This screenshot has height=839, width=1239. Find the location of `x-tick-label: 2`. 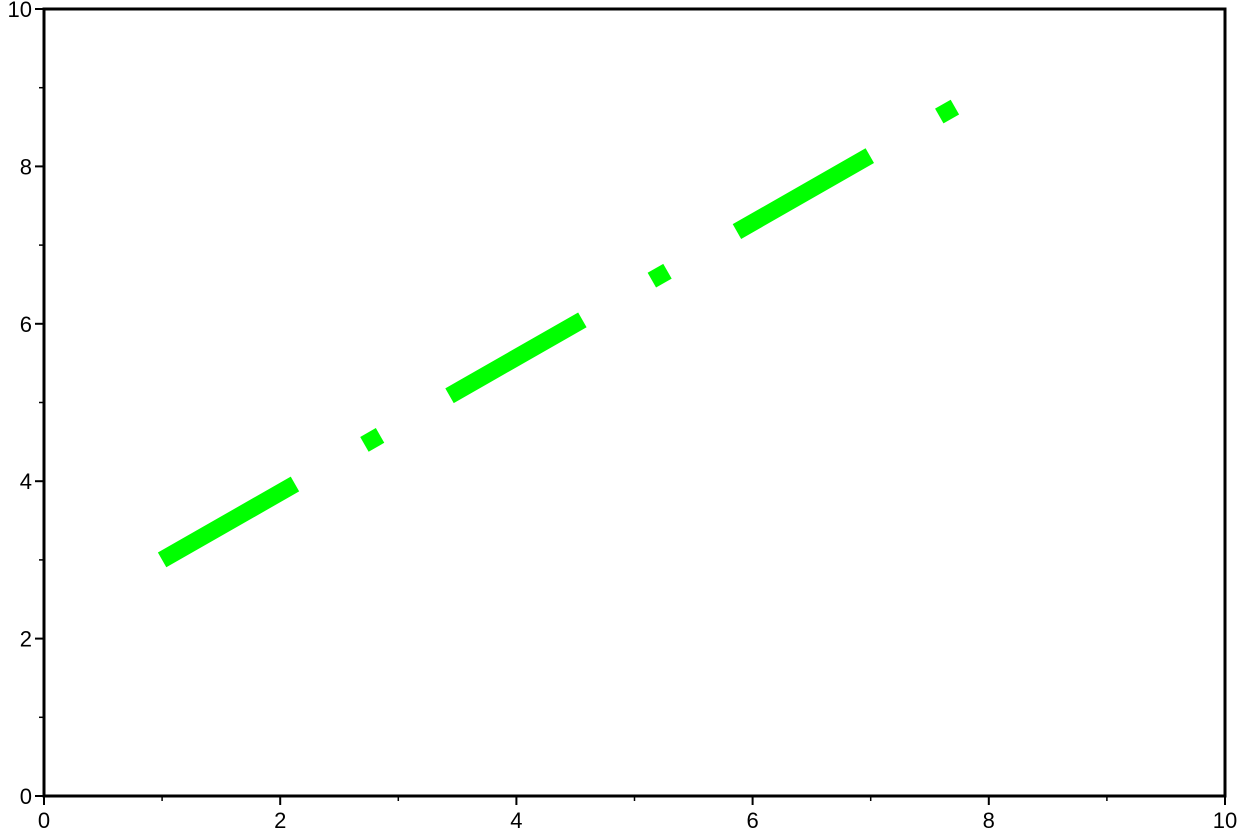

x-tick-label: 2 is located at coordinates (280, 820).